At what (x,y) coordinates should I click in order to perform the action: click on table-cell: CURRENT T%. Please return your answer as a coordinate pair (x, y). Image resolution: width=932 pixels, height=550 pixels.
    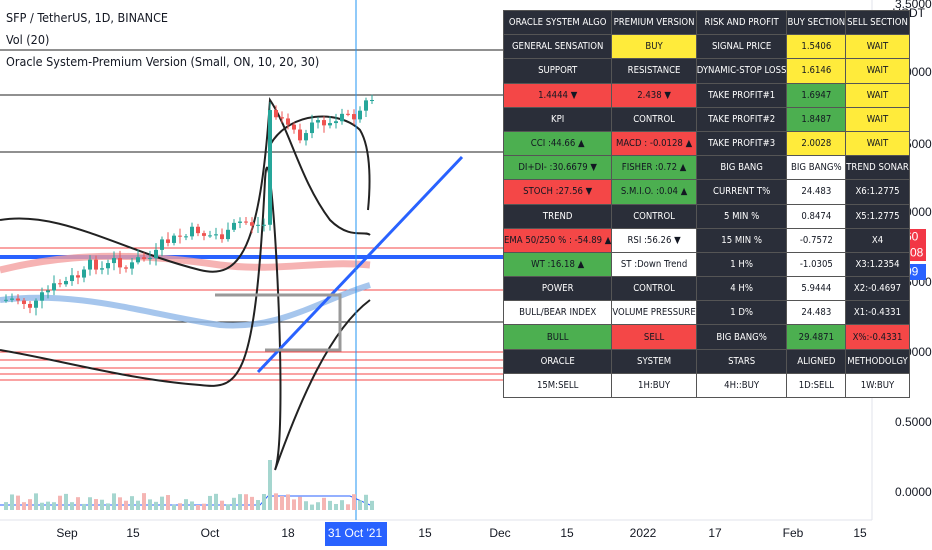
    Looking at the image, I should click on (741, 192).